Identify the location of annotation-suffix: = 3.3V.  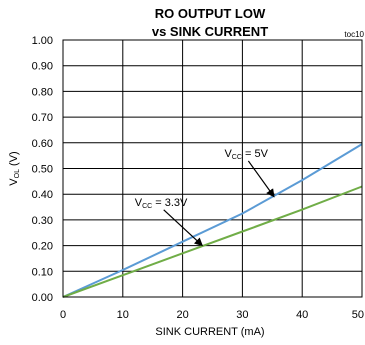
(170, 203).